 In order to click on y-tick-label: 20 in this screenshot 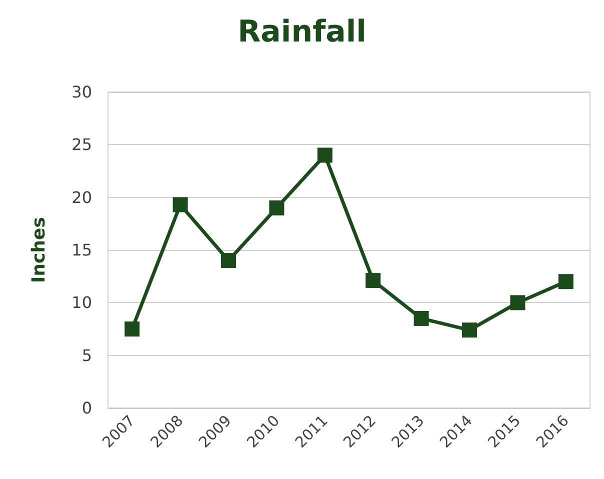, I will do `click(82, 197)`.